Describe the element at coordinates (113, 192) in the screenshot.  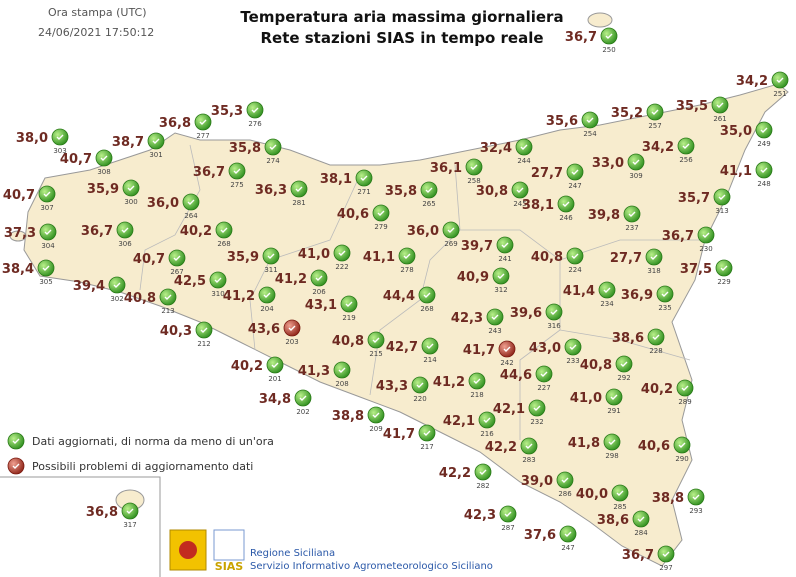
I see `station: 35,9 300` at that location.